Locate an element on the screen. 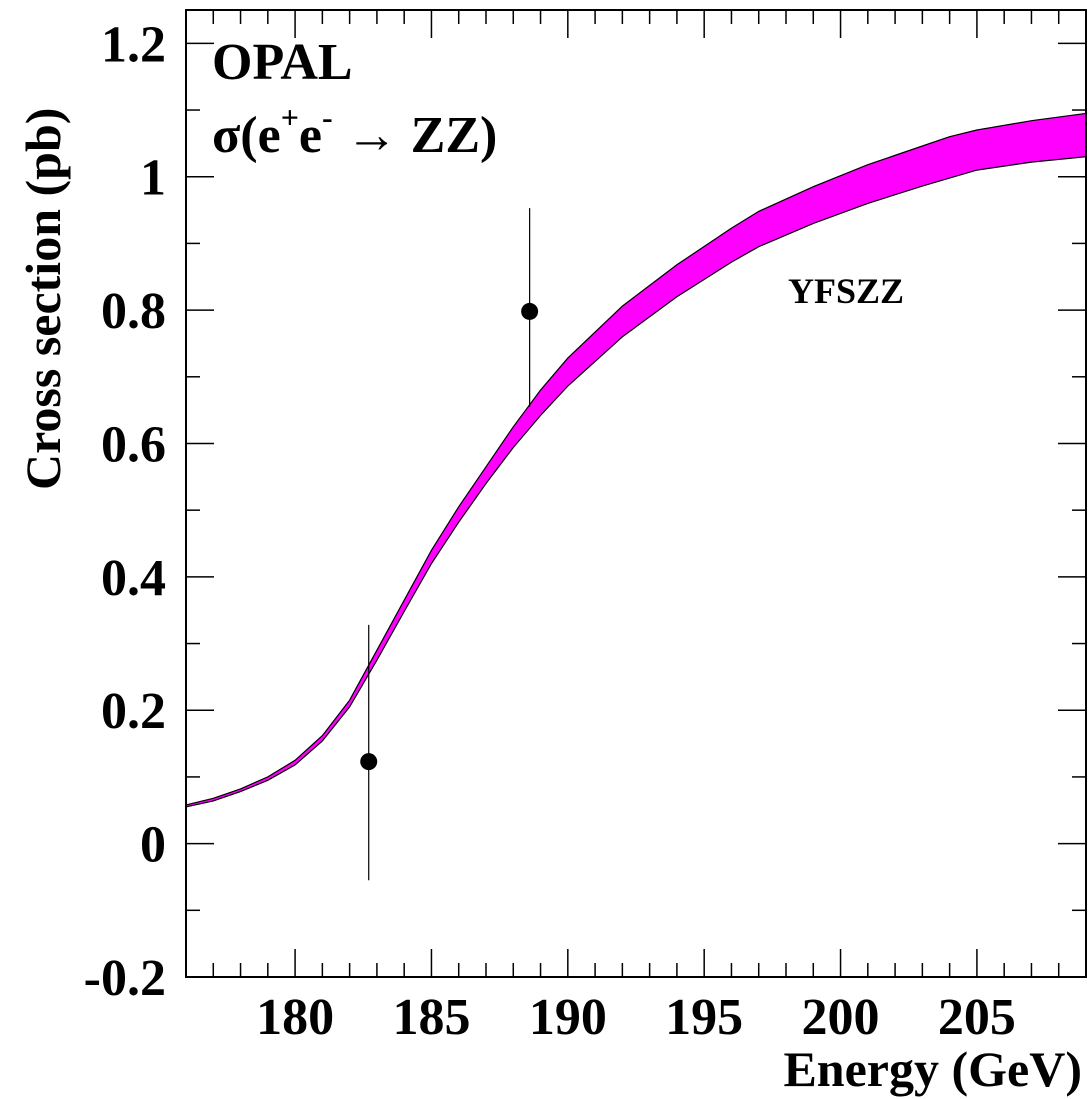 Image resolution: width=1090 pixels, height=1099 pixels. subtitle-minus: - is located at coordinates (327, 117).